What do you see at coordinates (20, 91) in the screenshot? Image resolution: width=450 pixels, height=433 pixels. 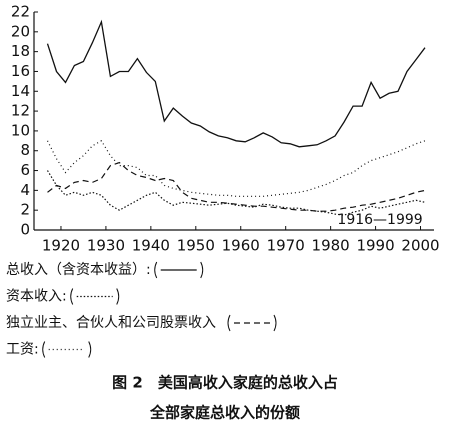 I see `y-tick-label: 14` at bounding box center [20, 91].